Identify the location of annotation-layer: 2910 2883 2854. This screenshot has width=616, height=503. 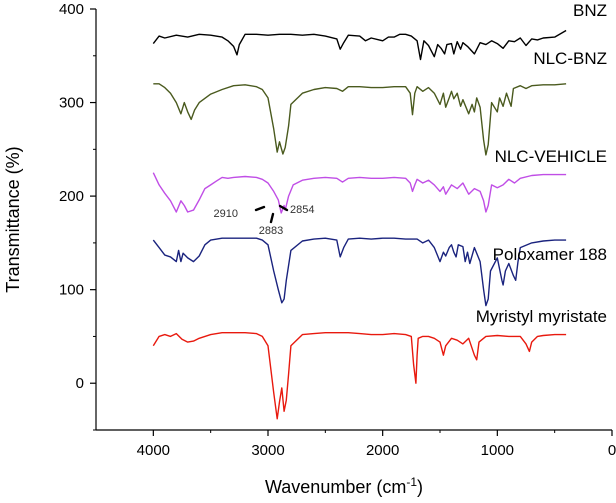
(264, 220).